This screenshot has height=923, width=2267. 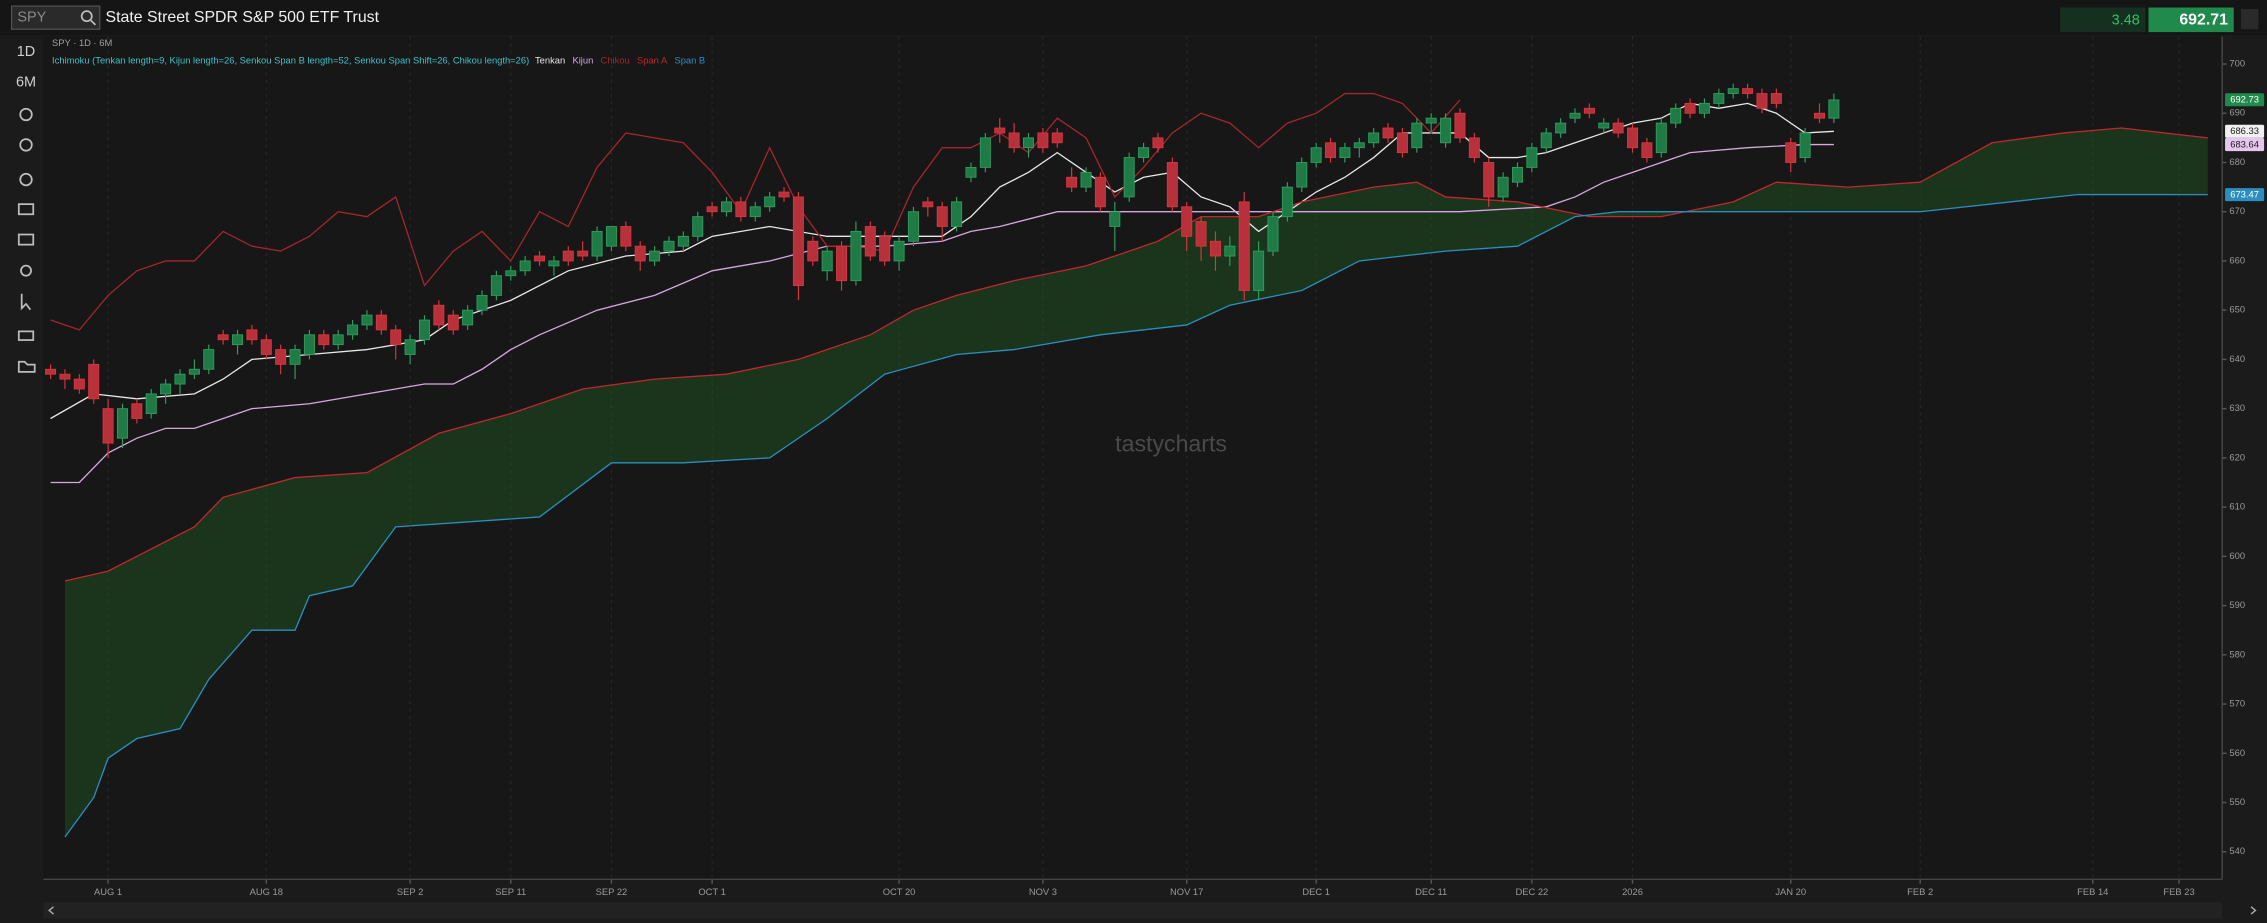 What do you see at coordinates (26, 270) in the screenshot?
I see `settings-icon` at bounding box center [26, 270].